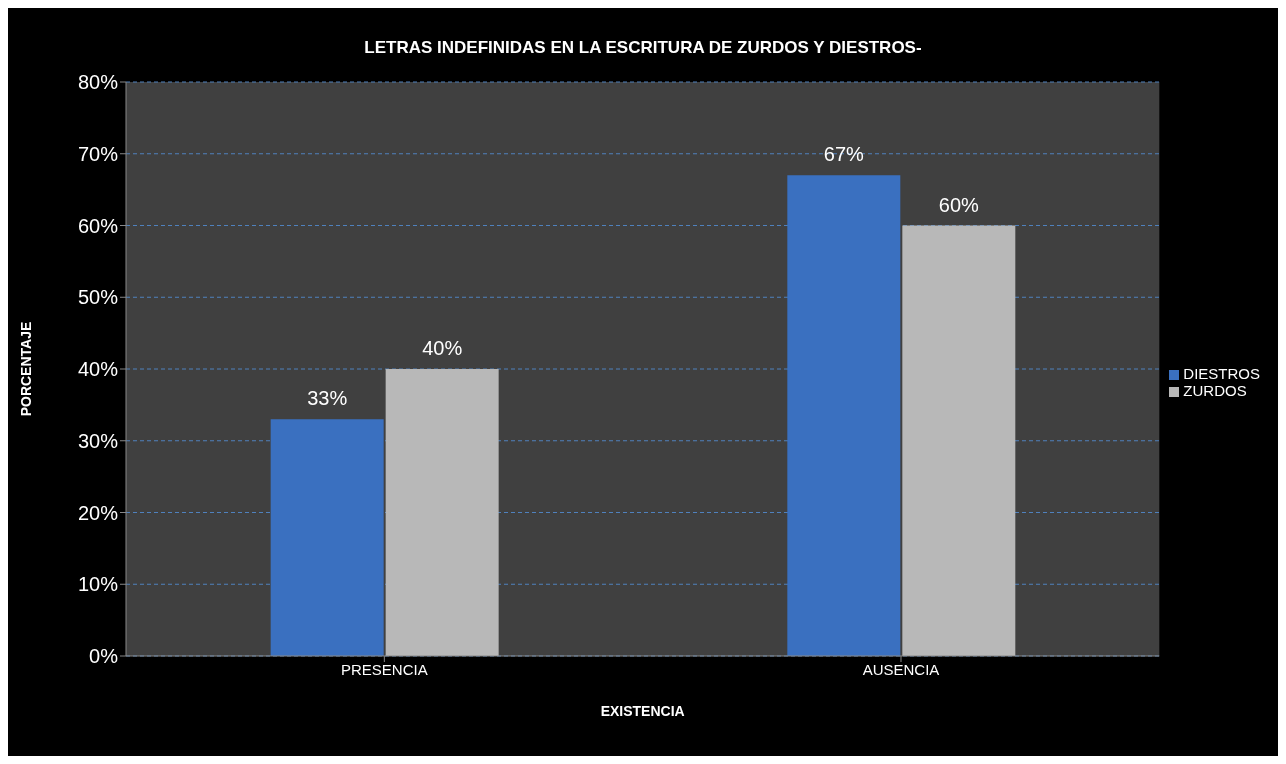 Image resolution: width=1286 pixels, height=764 pixels. Describe the element at coordinates (959, 204) in the screenshot. I see `data-label: 60%` at that location.